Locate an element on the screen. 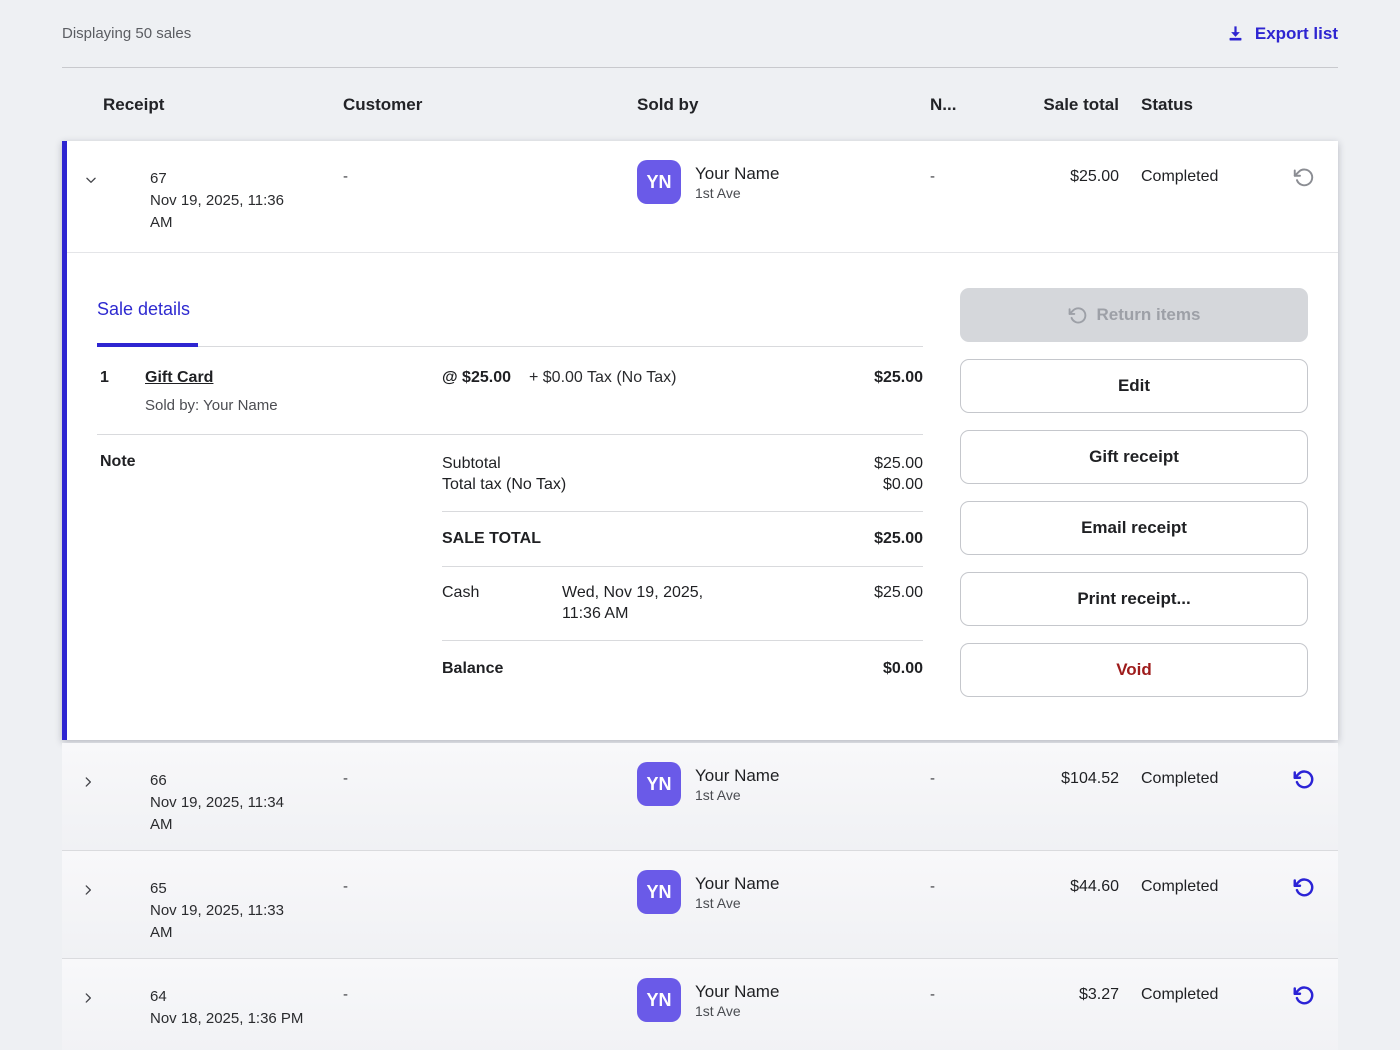  receipt-id: 67 is located at coordinates (158, 178).